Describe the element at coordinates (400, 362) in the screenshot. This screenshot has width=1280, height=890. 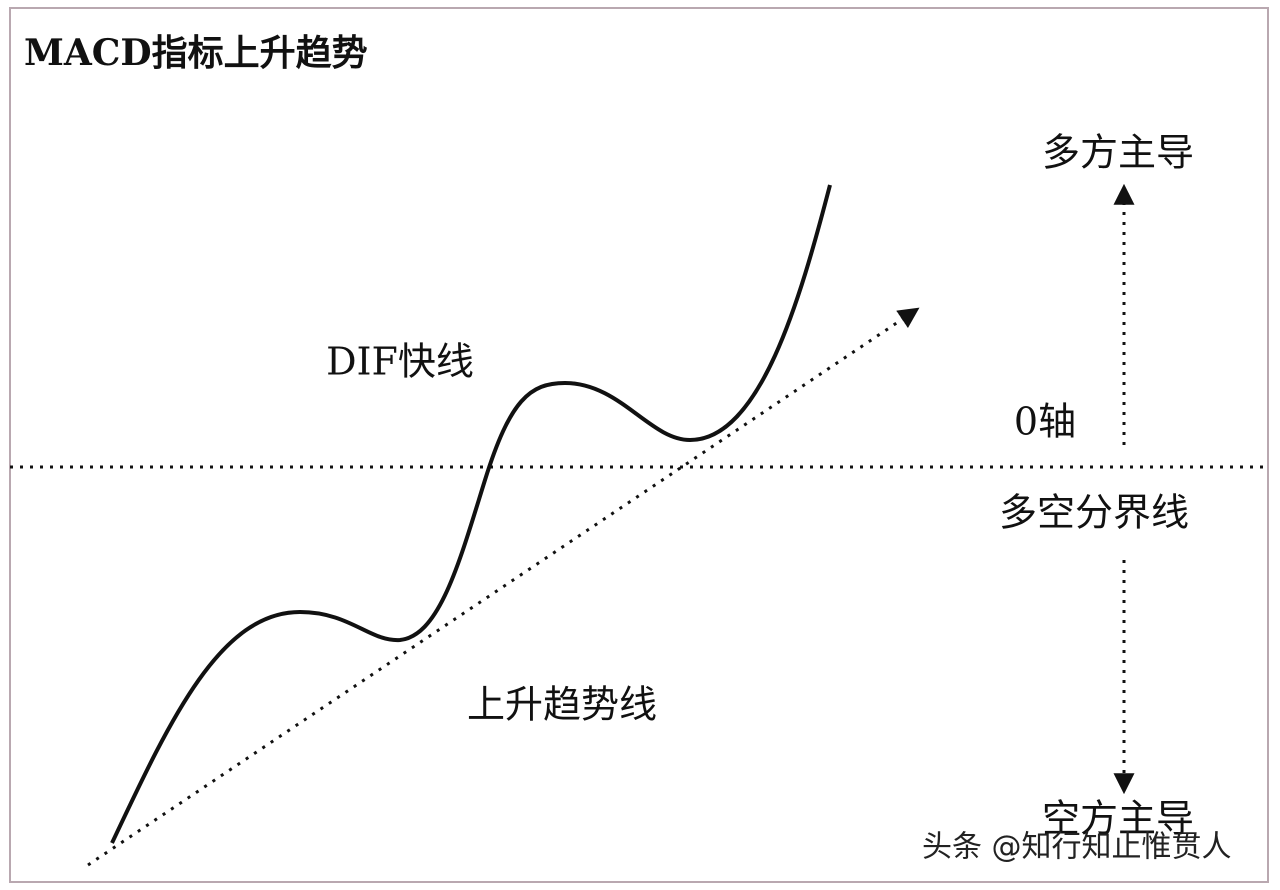
I see `dif-label: DIF快线` at that location.